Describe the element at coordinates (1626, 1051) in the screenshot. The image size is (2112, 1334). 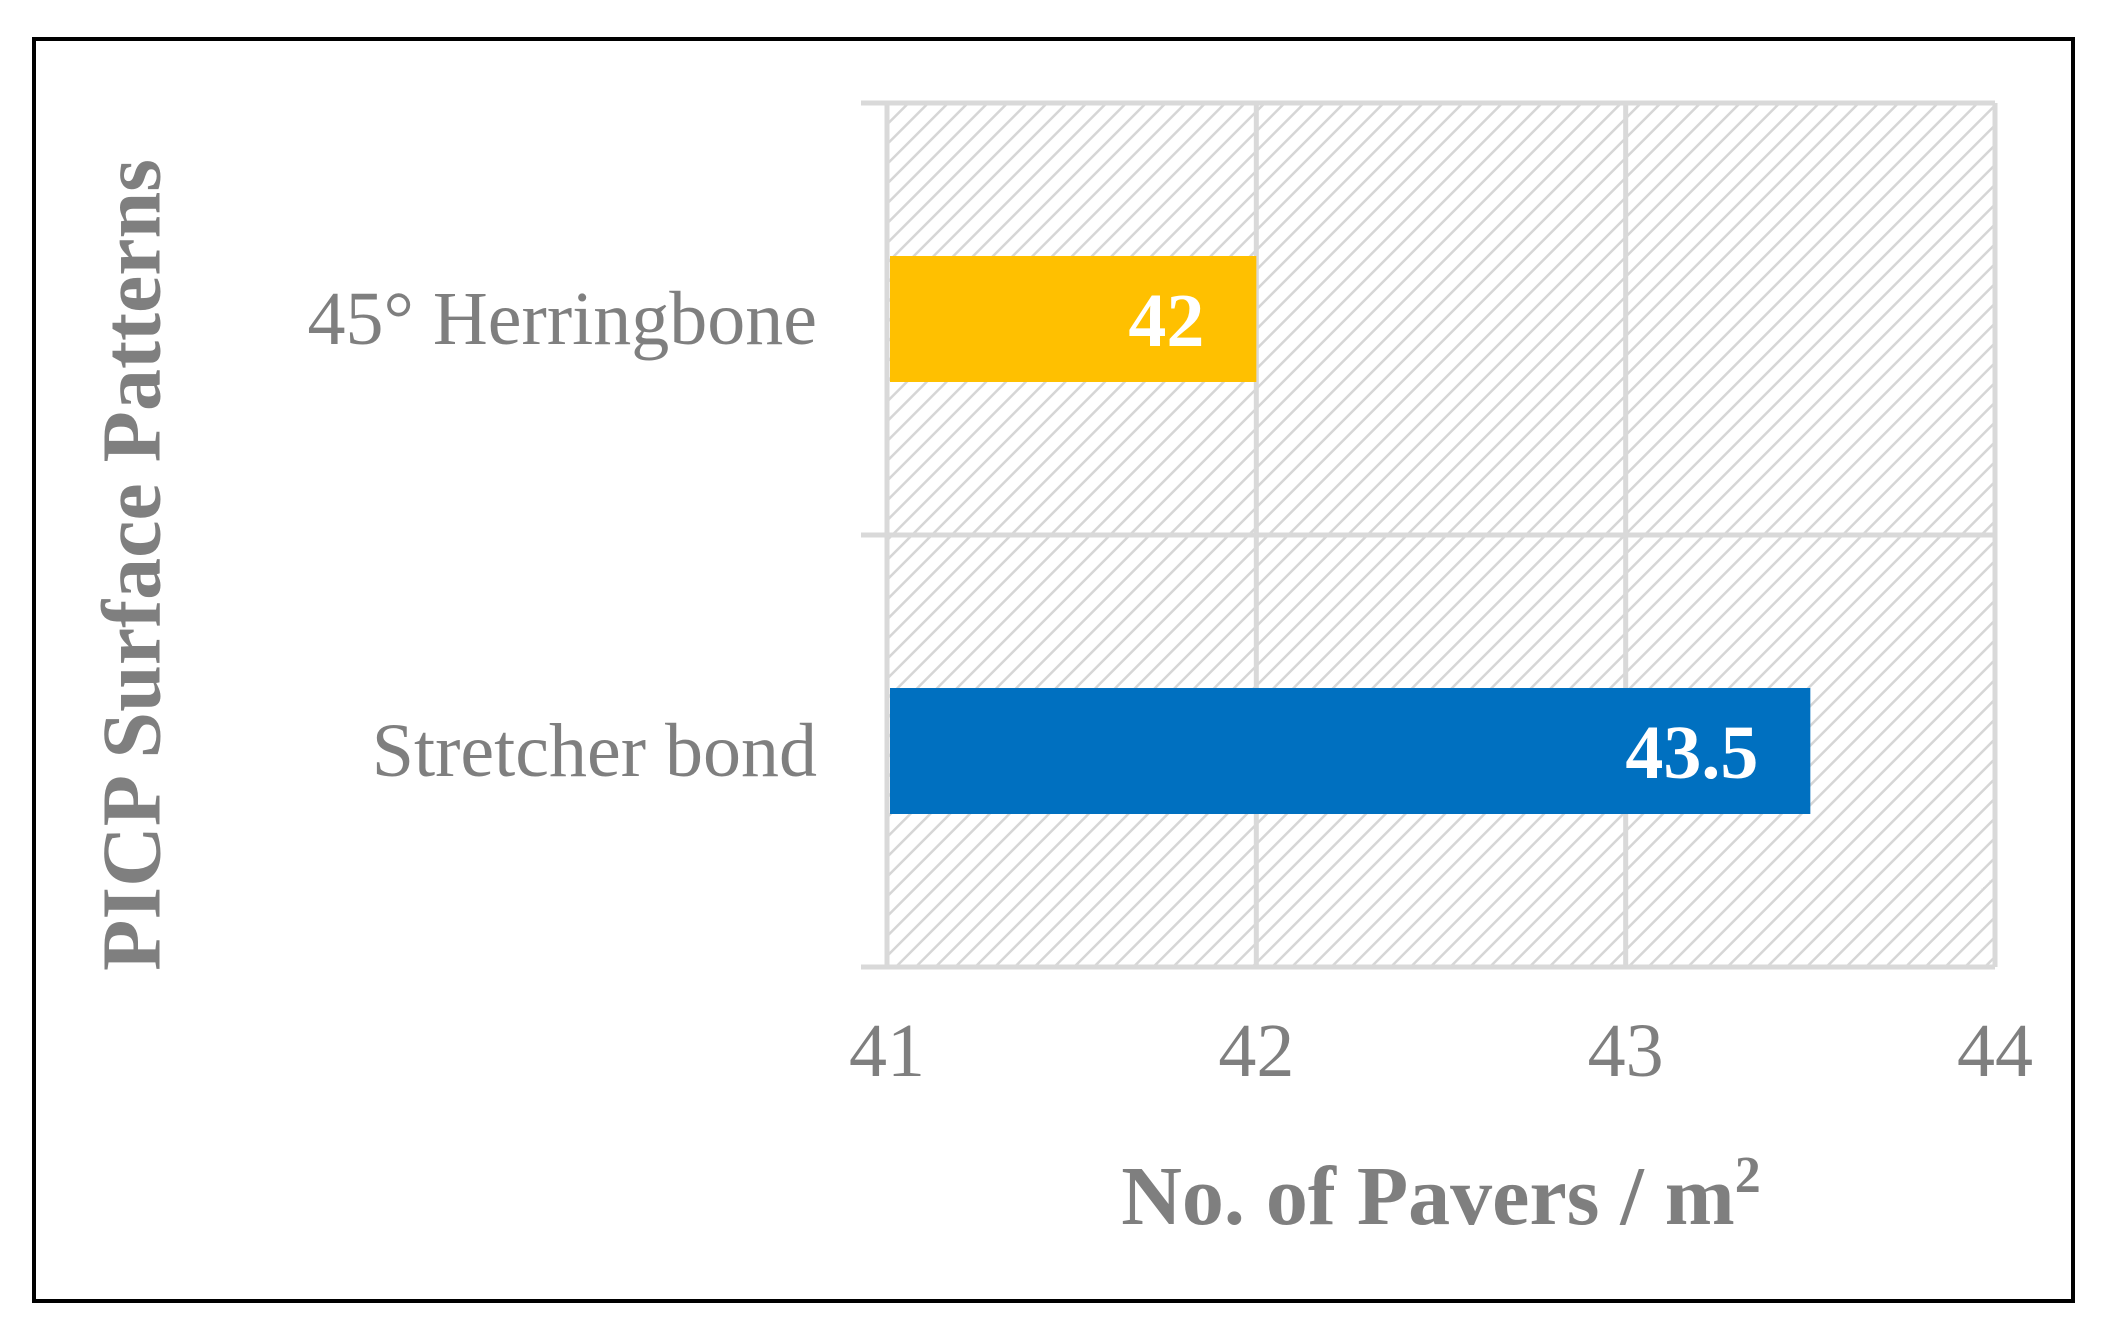
I see `x-tick-label: 43` at that location.